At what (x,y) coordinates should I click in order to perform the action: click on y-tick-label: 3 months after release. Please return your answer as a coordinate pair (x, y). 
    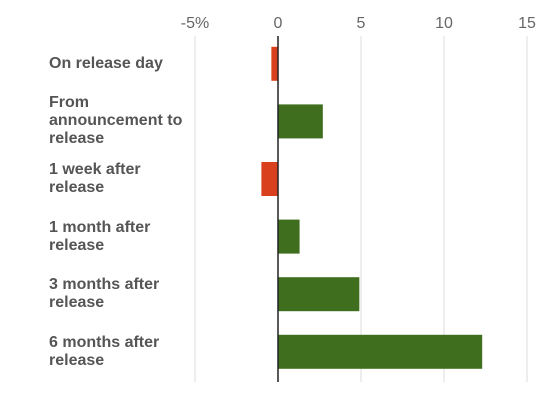
    Looking at the image, I should click on (104, 294).